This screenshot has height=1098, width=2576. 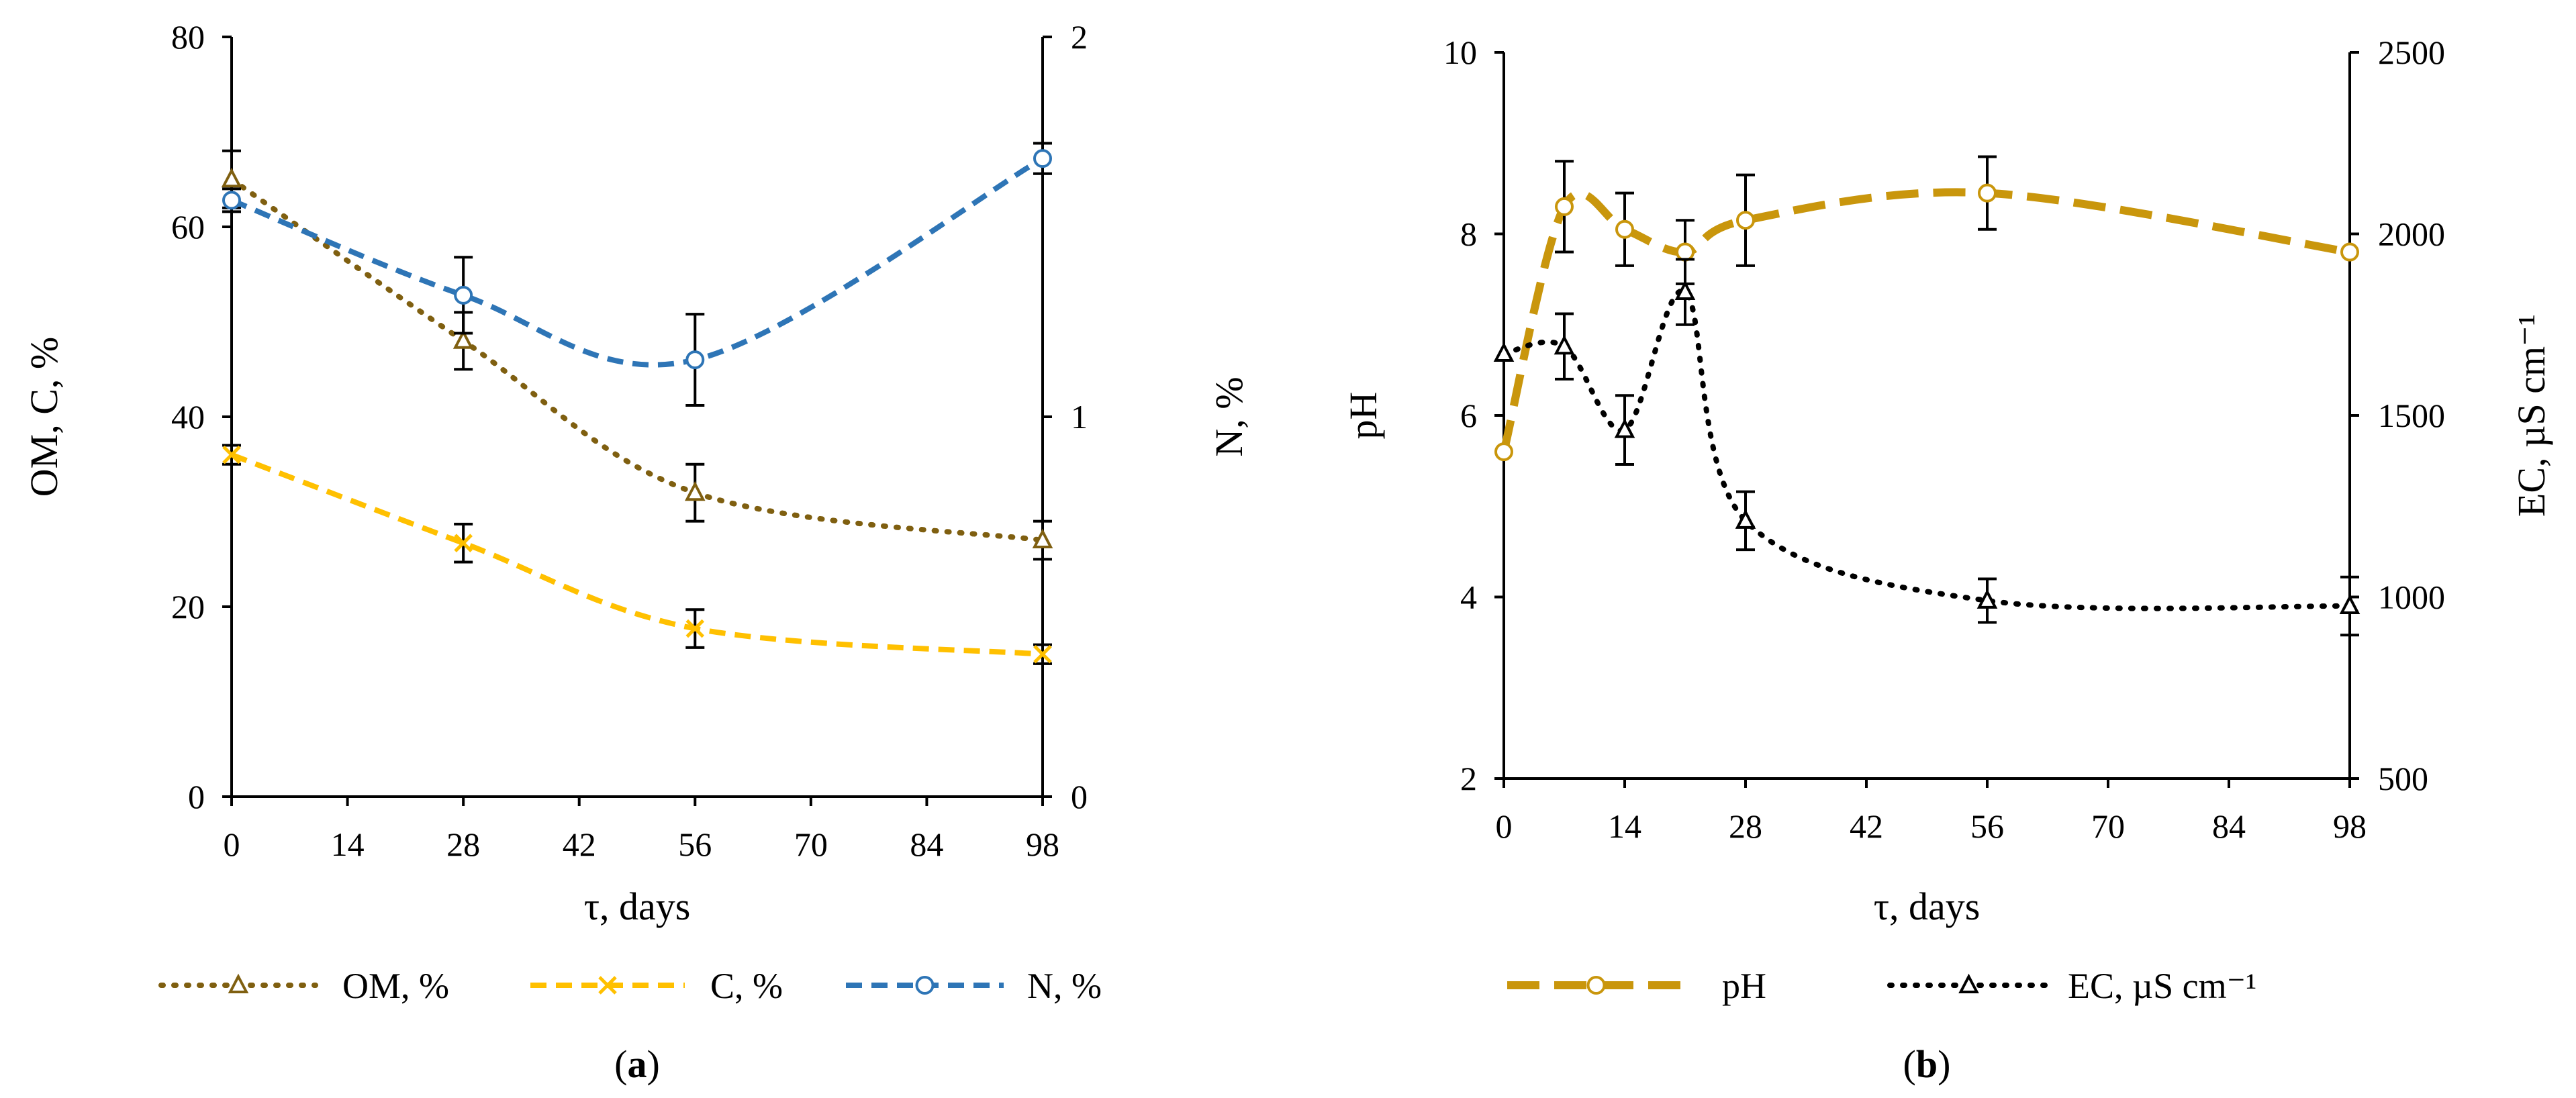 I want to click on y2-tick-label: 1, so click(x=1079, y=417).